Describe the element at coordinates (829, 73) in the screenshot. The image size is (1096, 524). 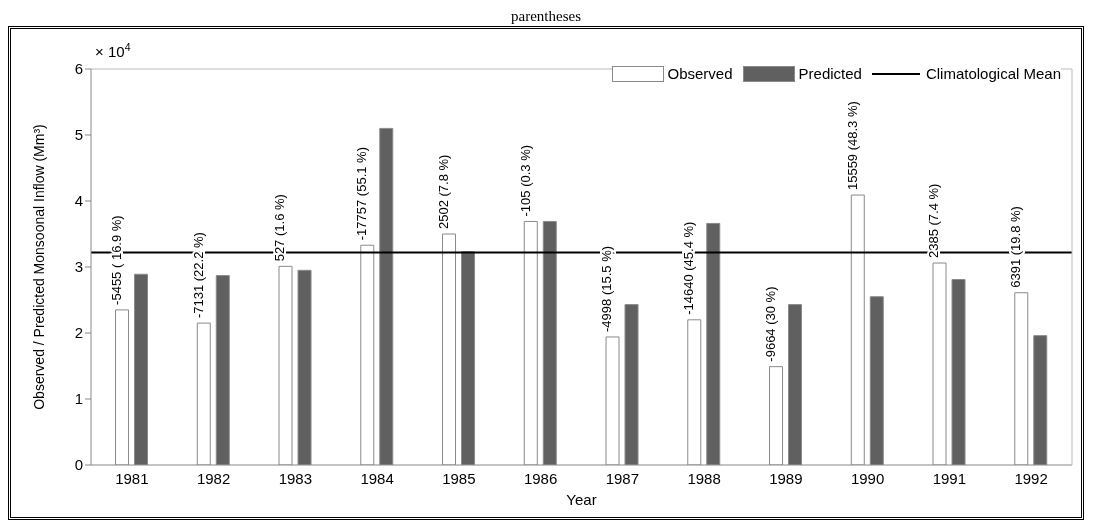
I see `legend-label: Predicted` at that location.